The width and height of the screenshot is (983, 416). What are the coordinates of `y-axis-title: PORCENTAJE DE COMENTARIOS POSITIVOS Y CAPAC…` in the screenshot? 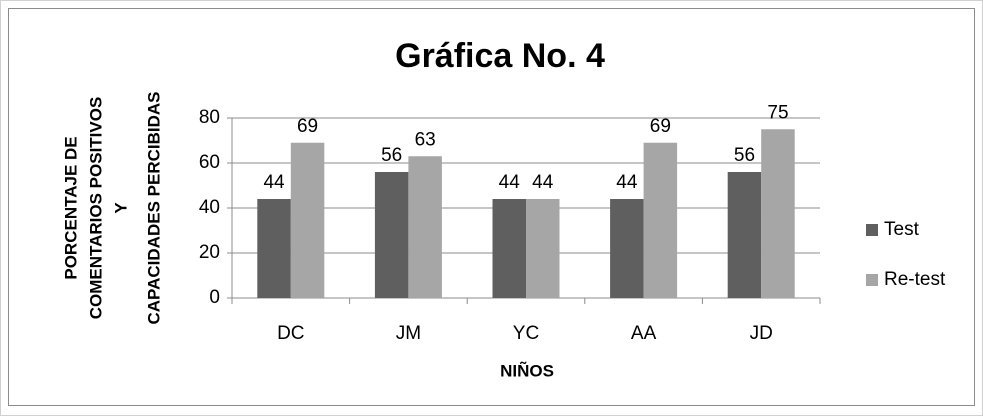 It's located at (112, 208).